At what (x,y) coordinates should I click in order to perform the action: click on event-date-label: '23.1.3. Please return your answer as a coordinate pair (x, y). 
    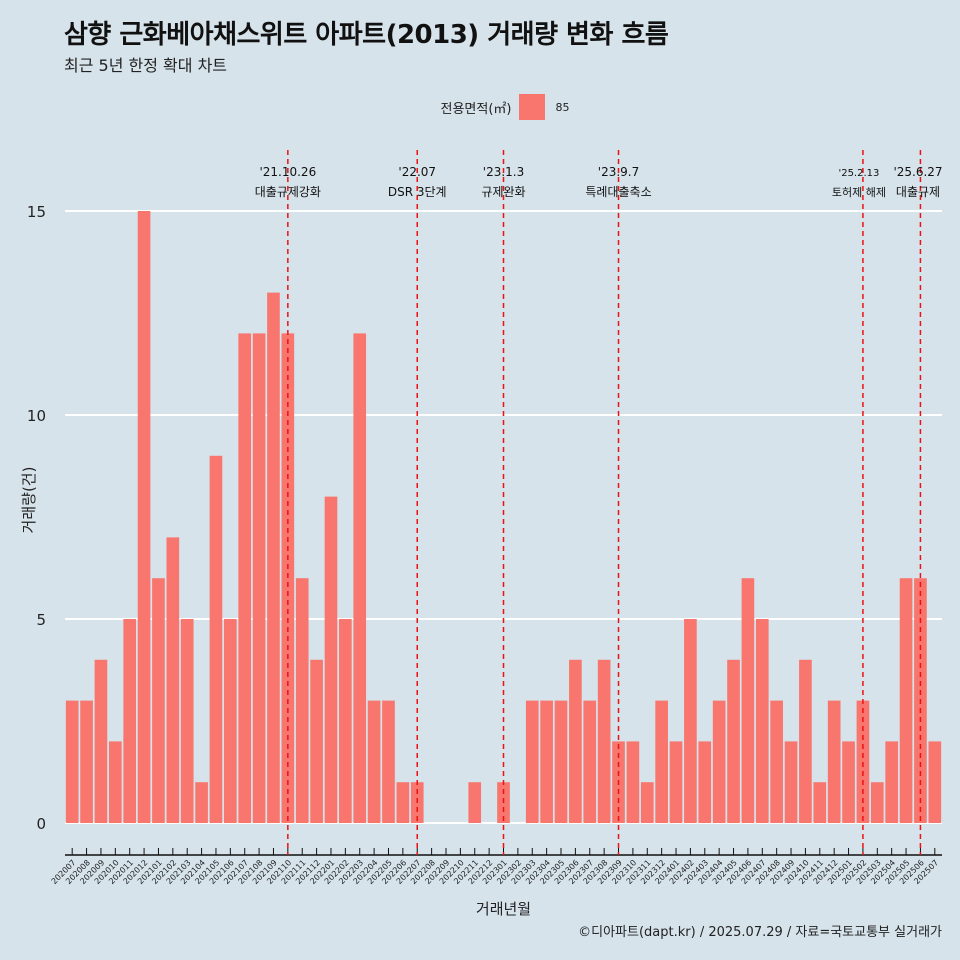
    Looking at the image, I should click on (503, 172).